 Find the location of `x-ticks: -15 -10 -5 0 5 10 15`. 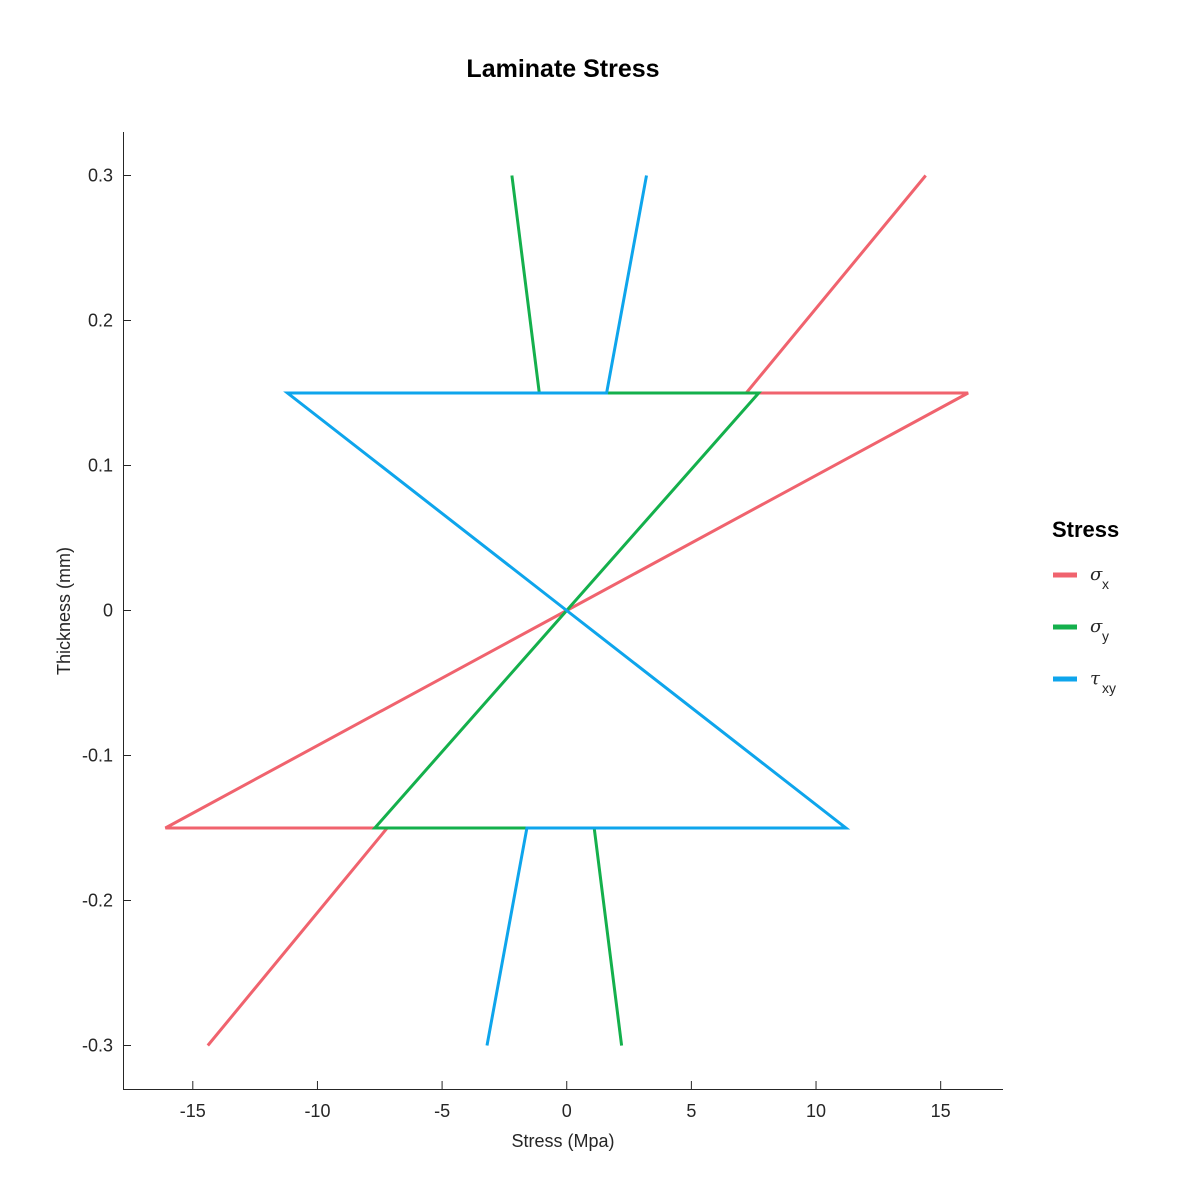

x-ticks: -15 -10 -5 0 5 10 15 is located at coordinates (565, 1101).